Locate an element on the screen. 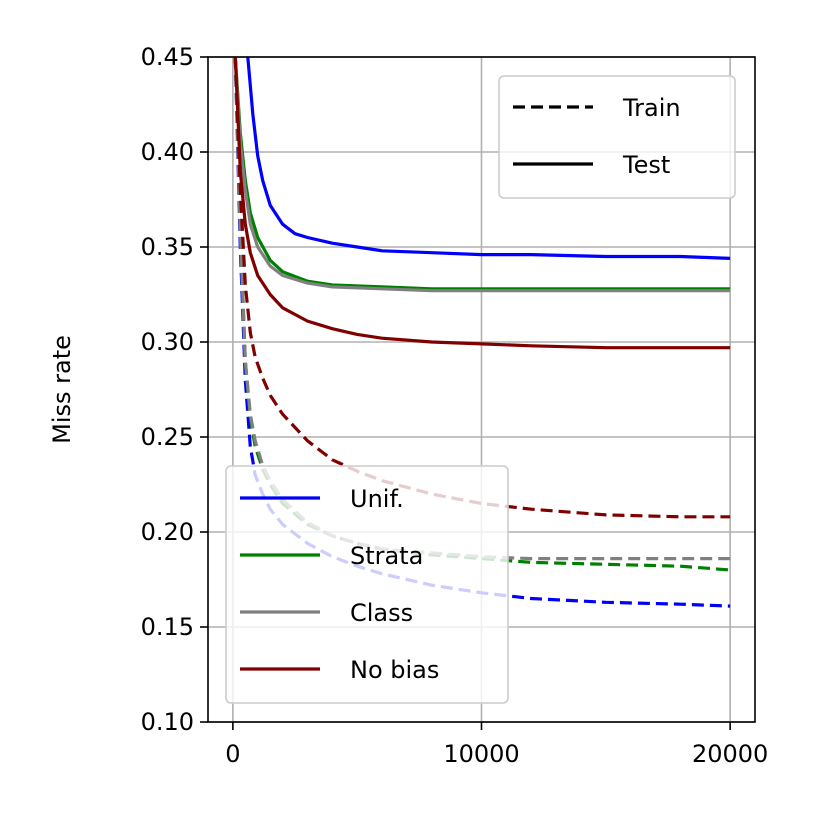  y-tick-label: 0.40 is located at coordinates (167, 152).